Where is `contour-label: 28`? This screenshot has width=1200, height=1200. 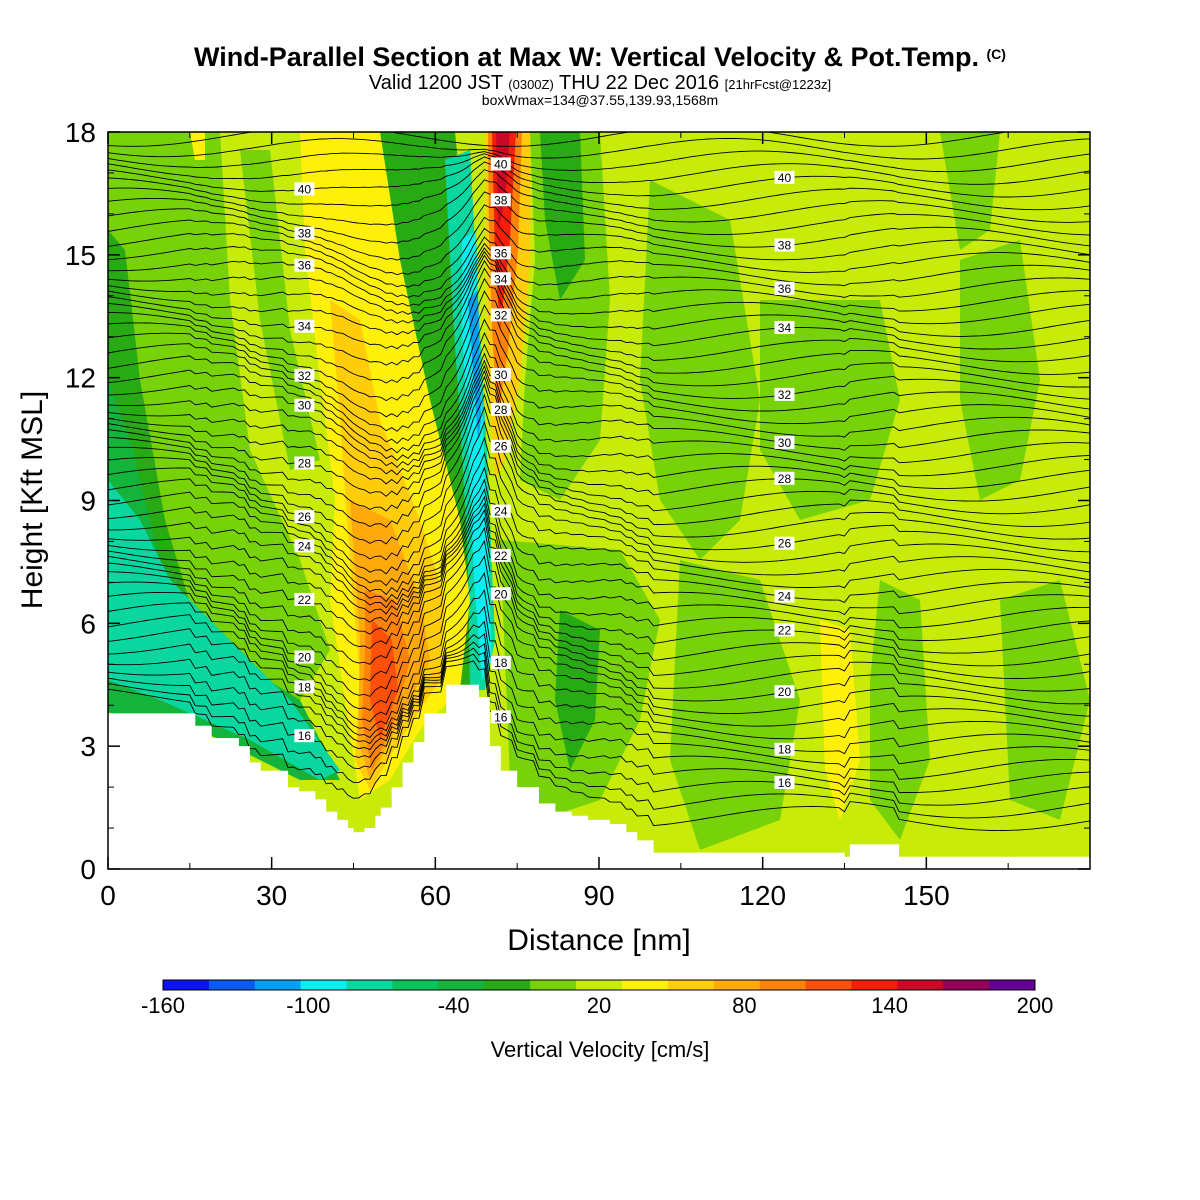
contour-label: 28 is located at coordinates (500, 409).